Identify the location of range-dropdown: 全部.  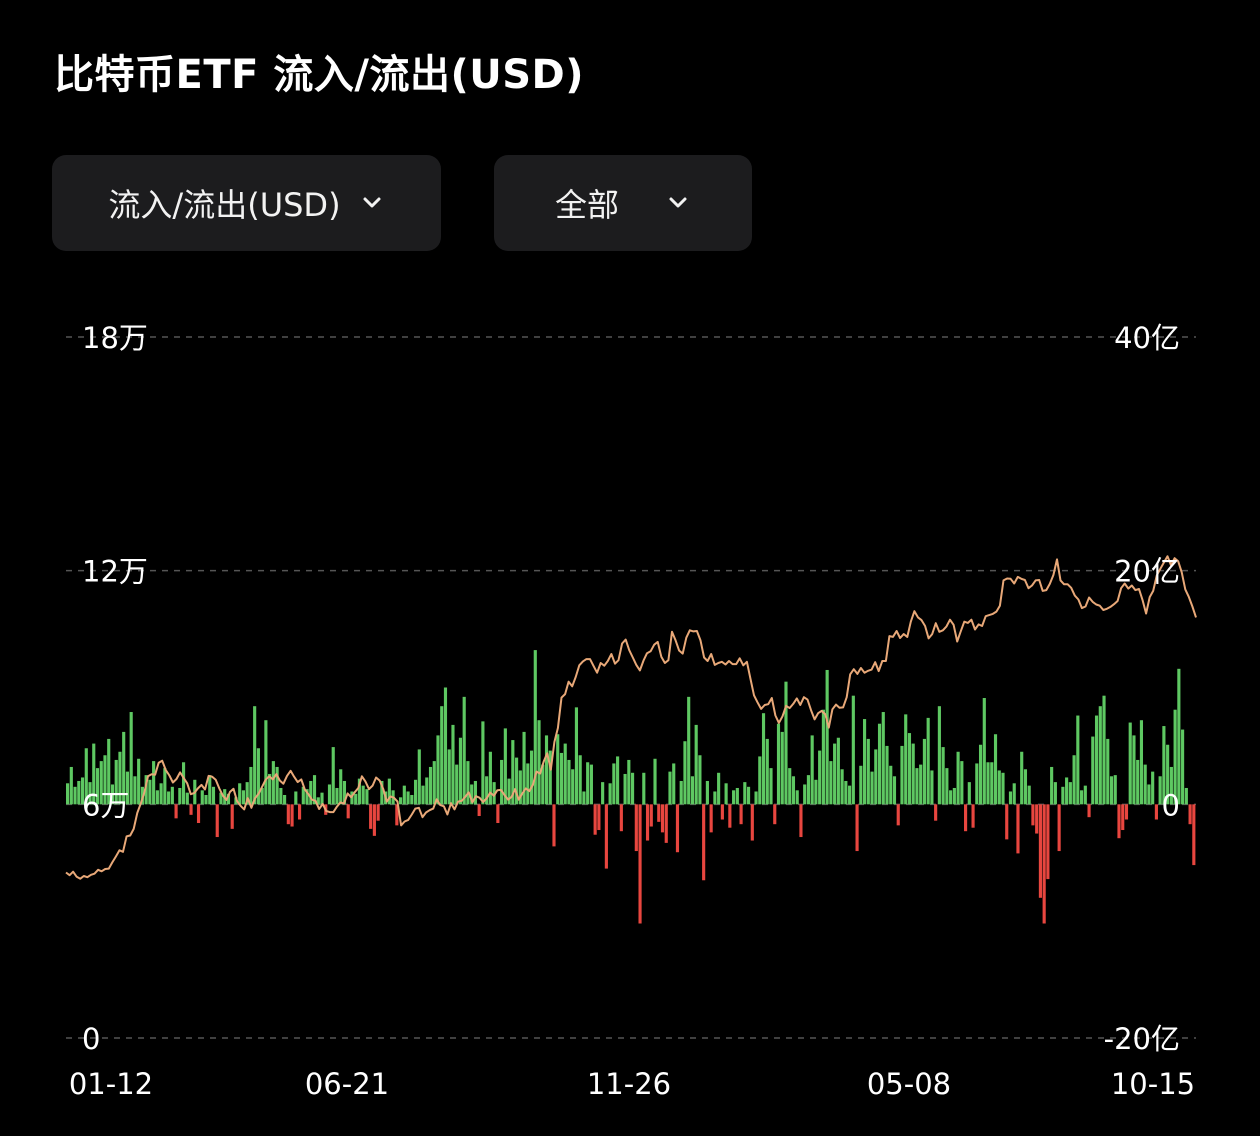
(623, 203).